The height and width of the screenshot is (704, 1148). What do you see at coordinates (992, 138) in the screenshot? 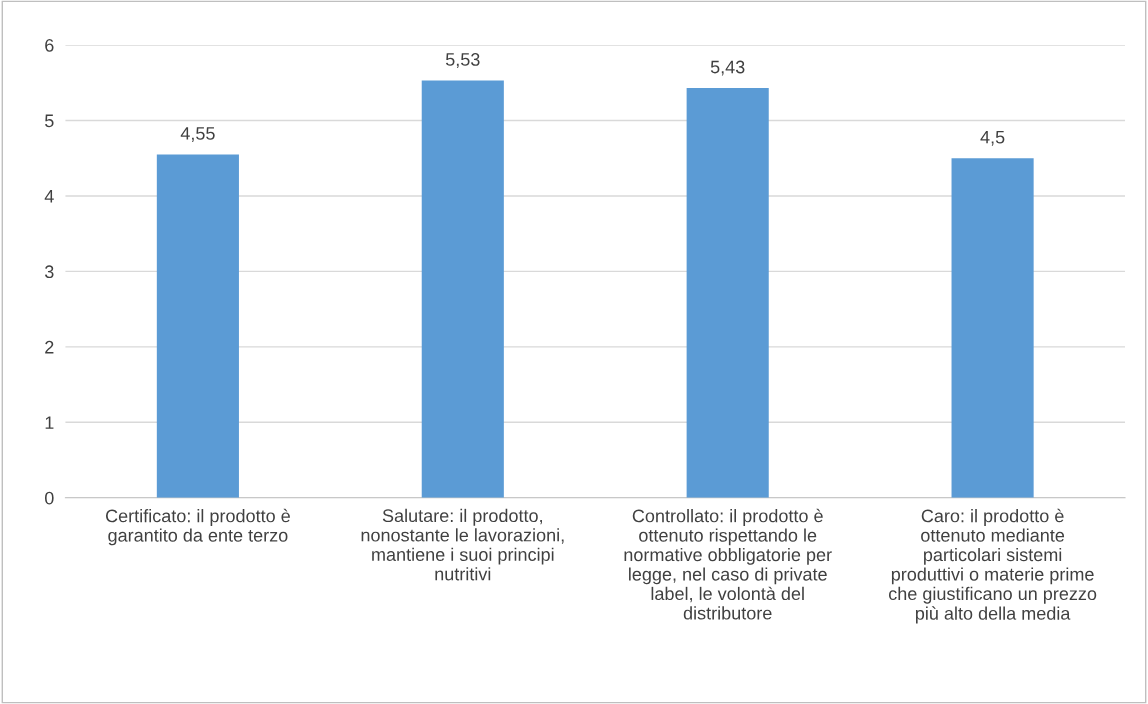
I see `data-label: 4,5` at bounding box center [992, 138].